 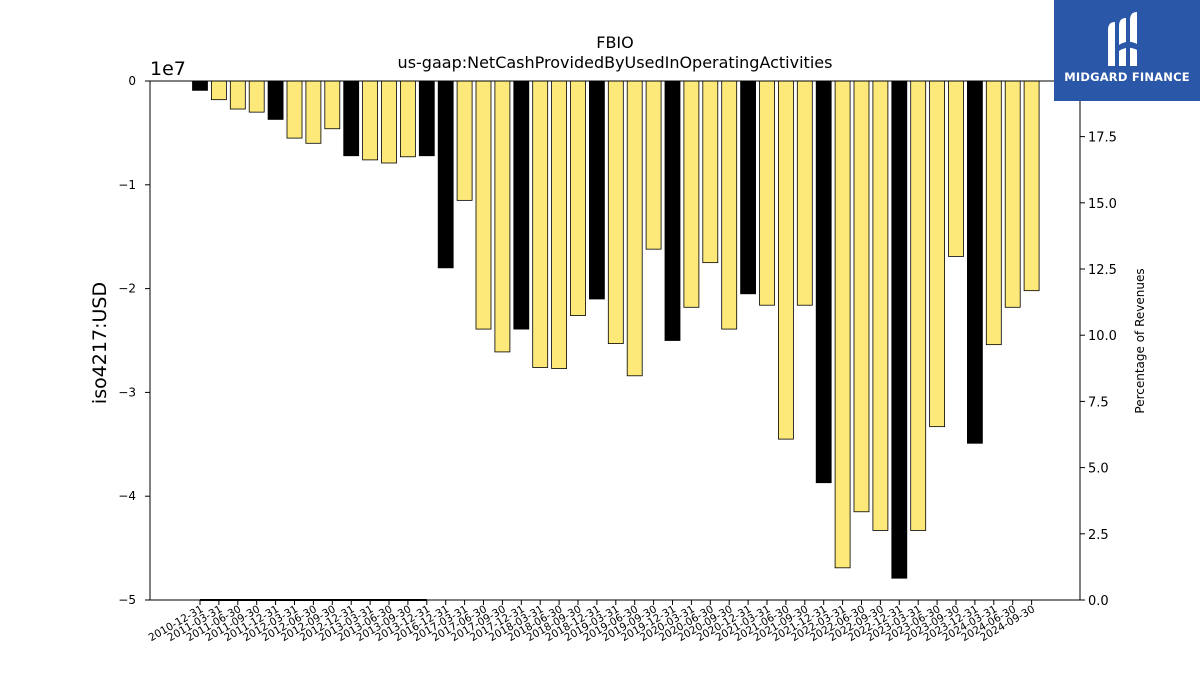 I want to click on y2-ticks-group: 0.0 2.5 5.0 7.5 10.0 12.5 15.0 17.5, so click(x=1098, y=370).